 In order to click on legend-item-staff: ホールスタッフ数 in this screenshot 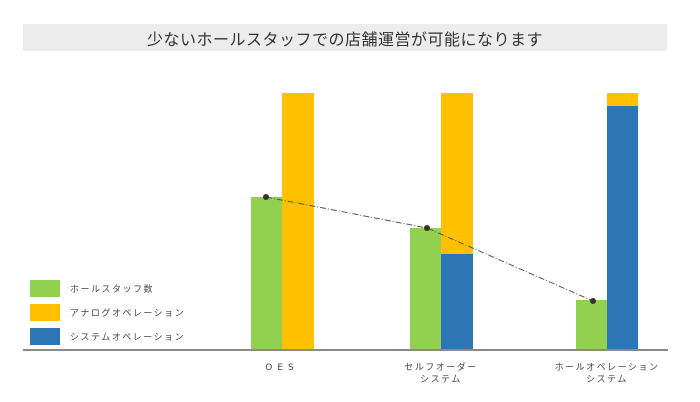, I will do `click(107, 288)`.